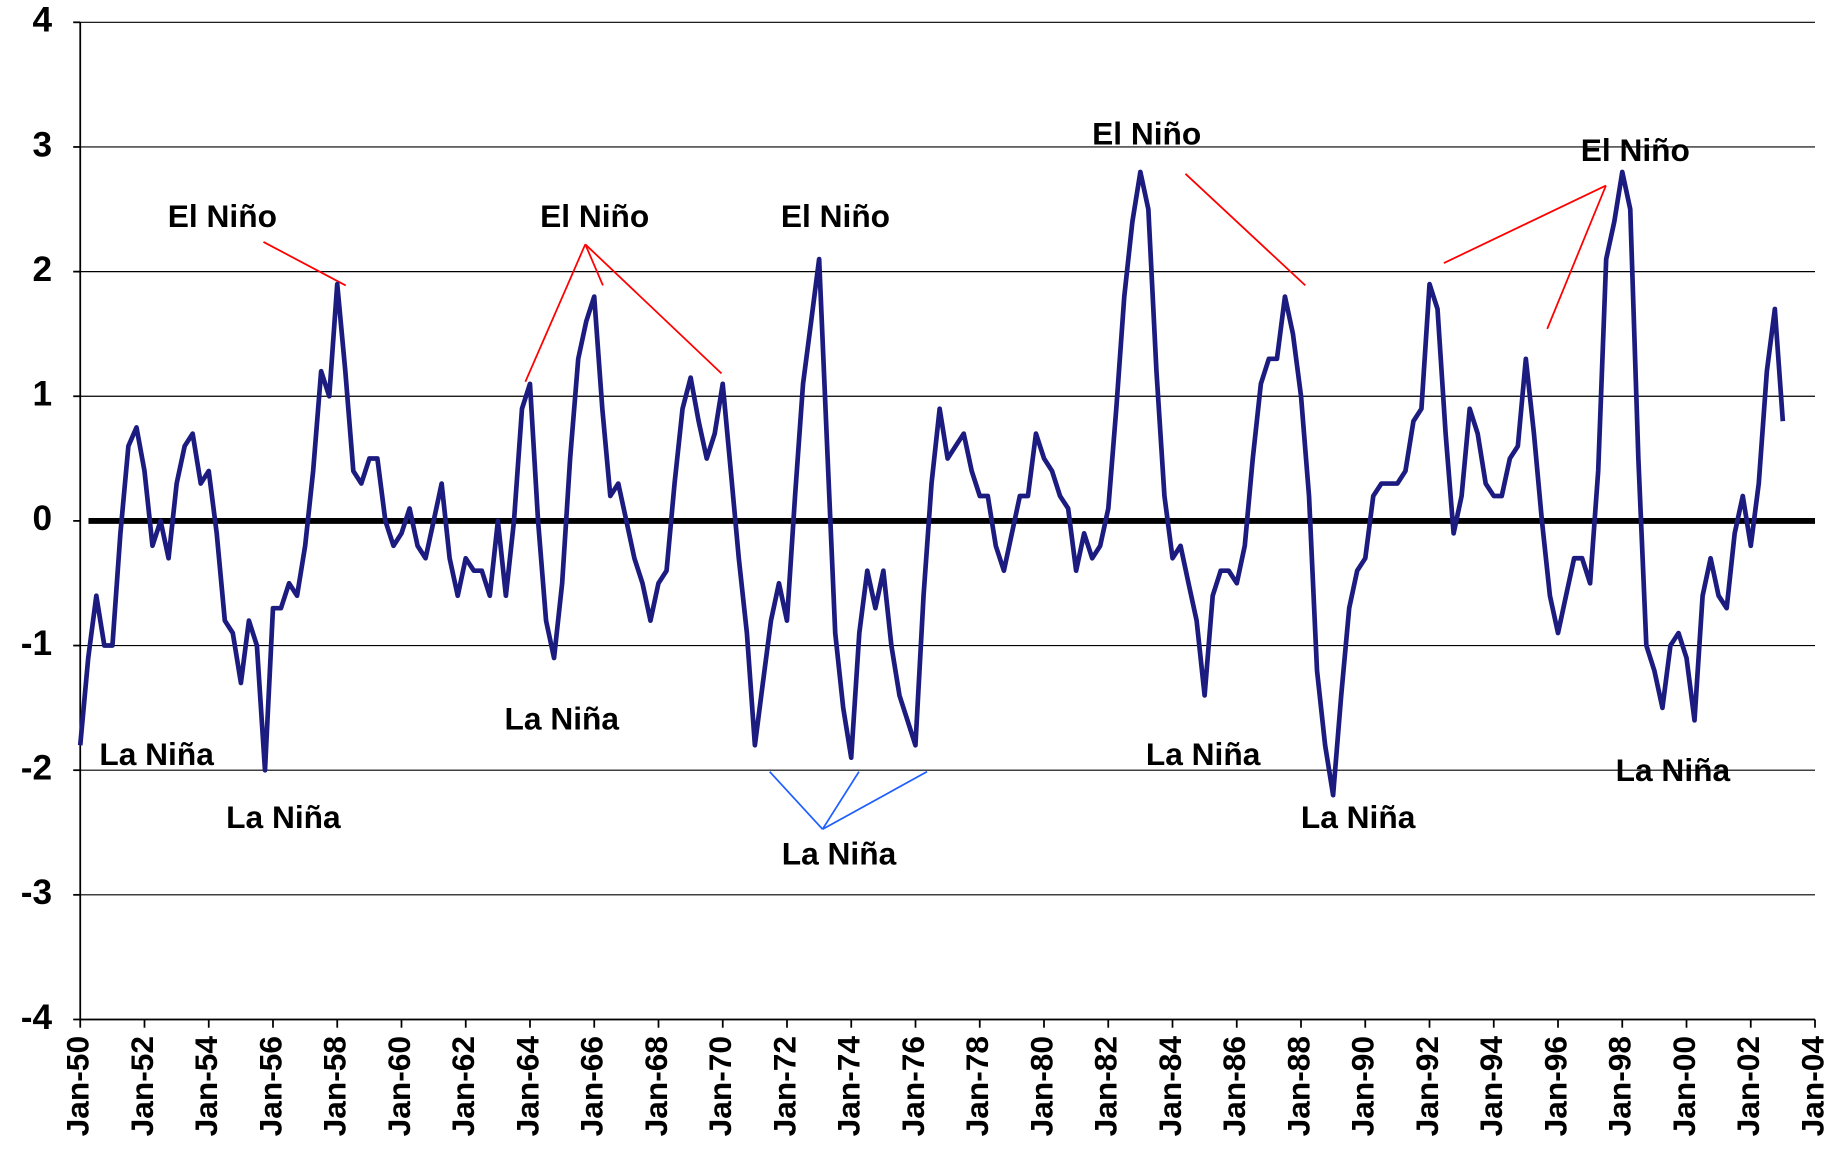  Describe the element at coordinates (849, 1086) in the screenshot. I see `x-tick-label: Jan-74` at that location.